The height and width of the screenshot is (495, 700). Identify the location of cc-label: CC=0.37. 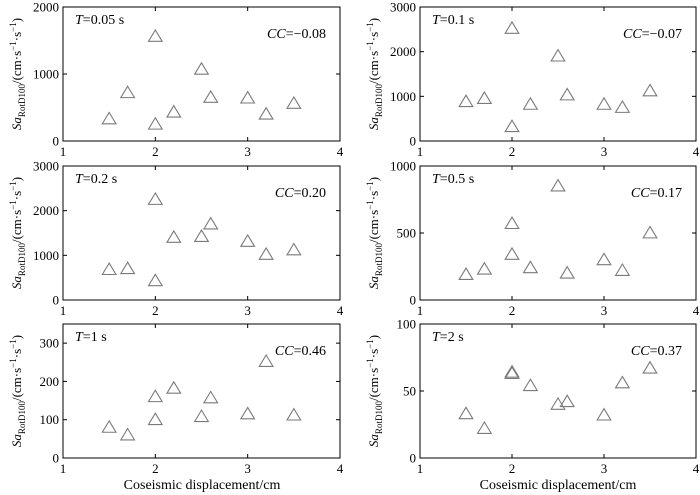
(656, 351).